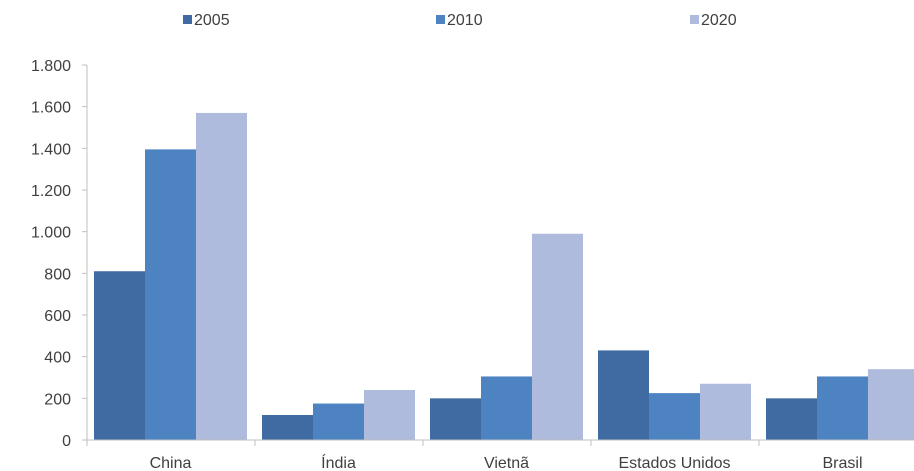 The image size is (914, 471). Describe the element at coordinates (440, 19) in the screenshot. I see `legend-swatch-2010` at that location.